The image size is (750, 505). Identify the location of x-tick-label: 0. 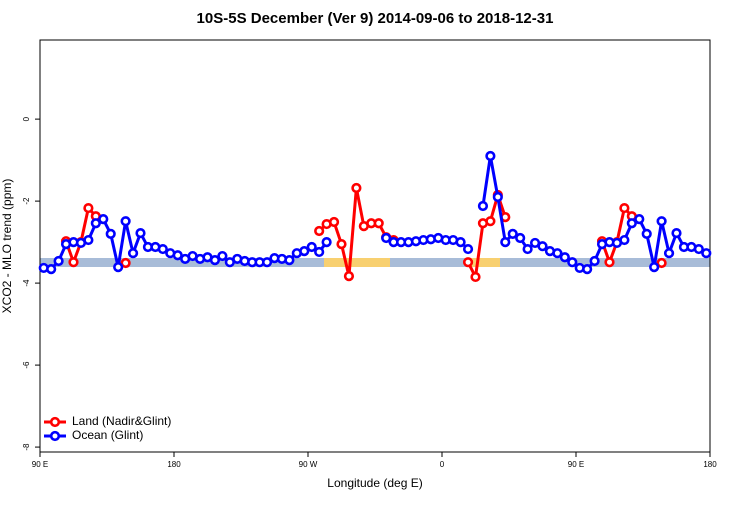
(442, 464).